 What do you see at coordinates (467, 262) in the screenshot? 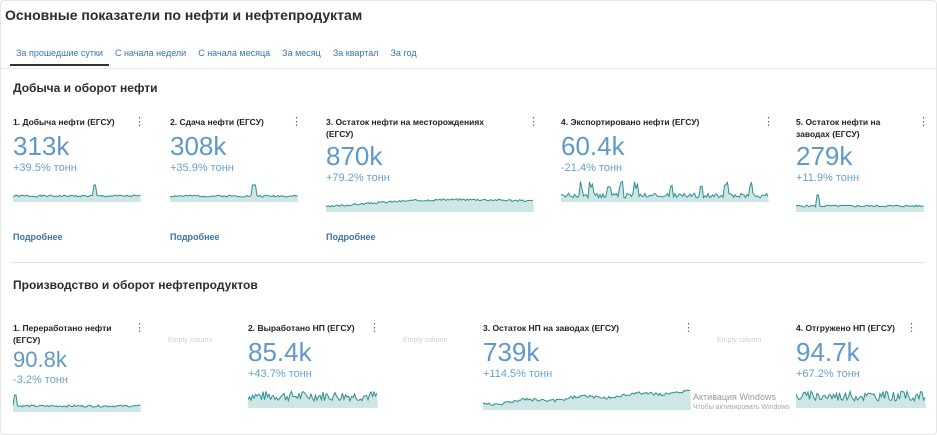
I see `section-divider` at bounding box center [467, 262].